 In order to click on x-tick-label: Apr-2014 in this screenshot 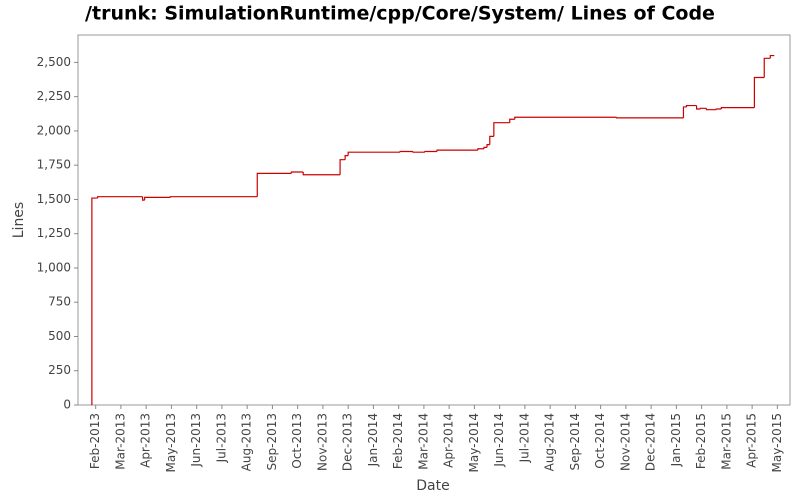, I will do `click(449, 440)`.